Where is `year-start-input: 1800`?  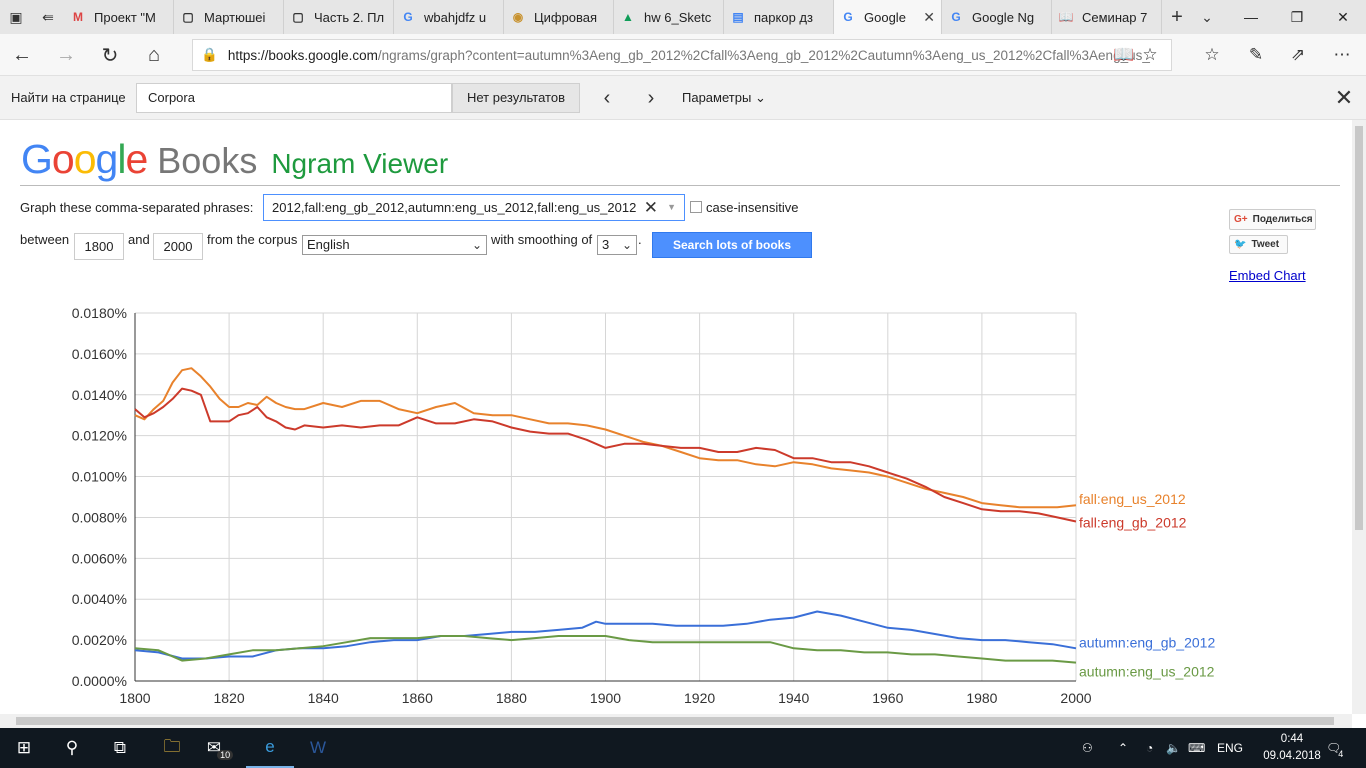
year-start-input: 1800 is located at coordinates (99, 246).